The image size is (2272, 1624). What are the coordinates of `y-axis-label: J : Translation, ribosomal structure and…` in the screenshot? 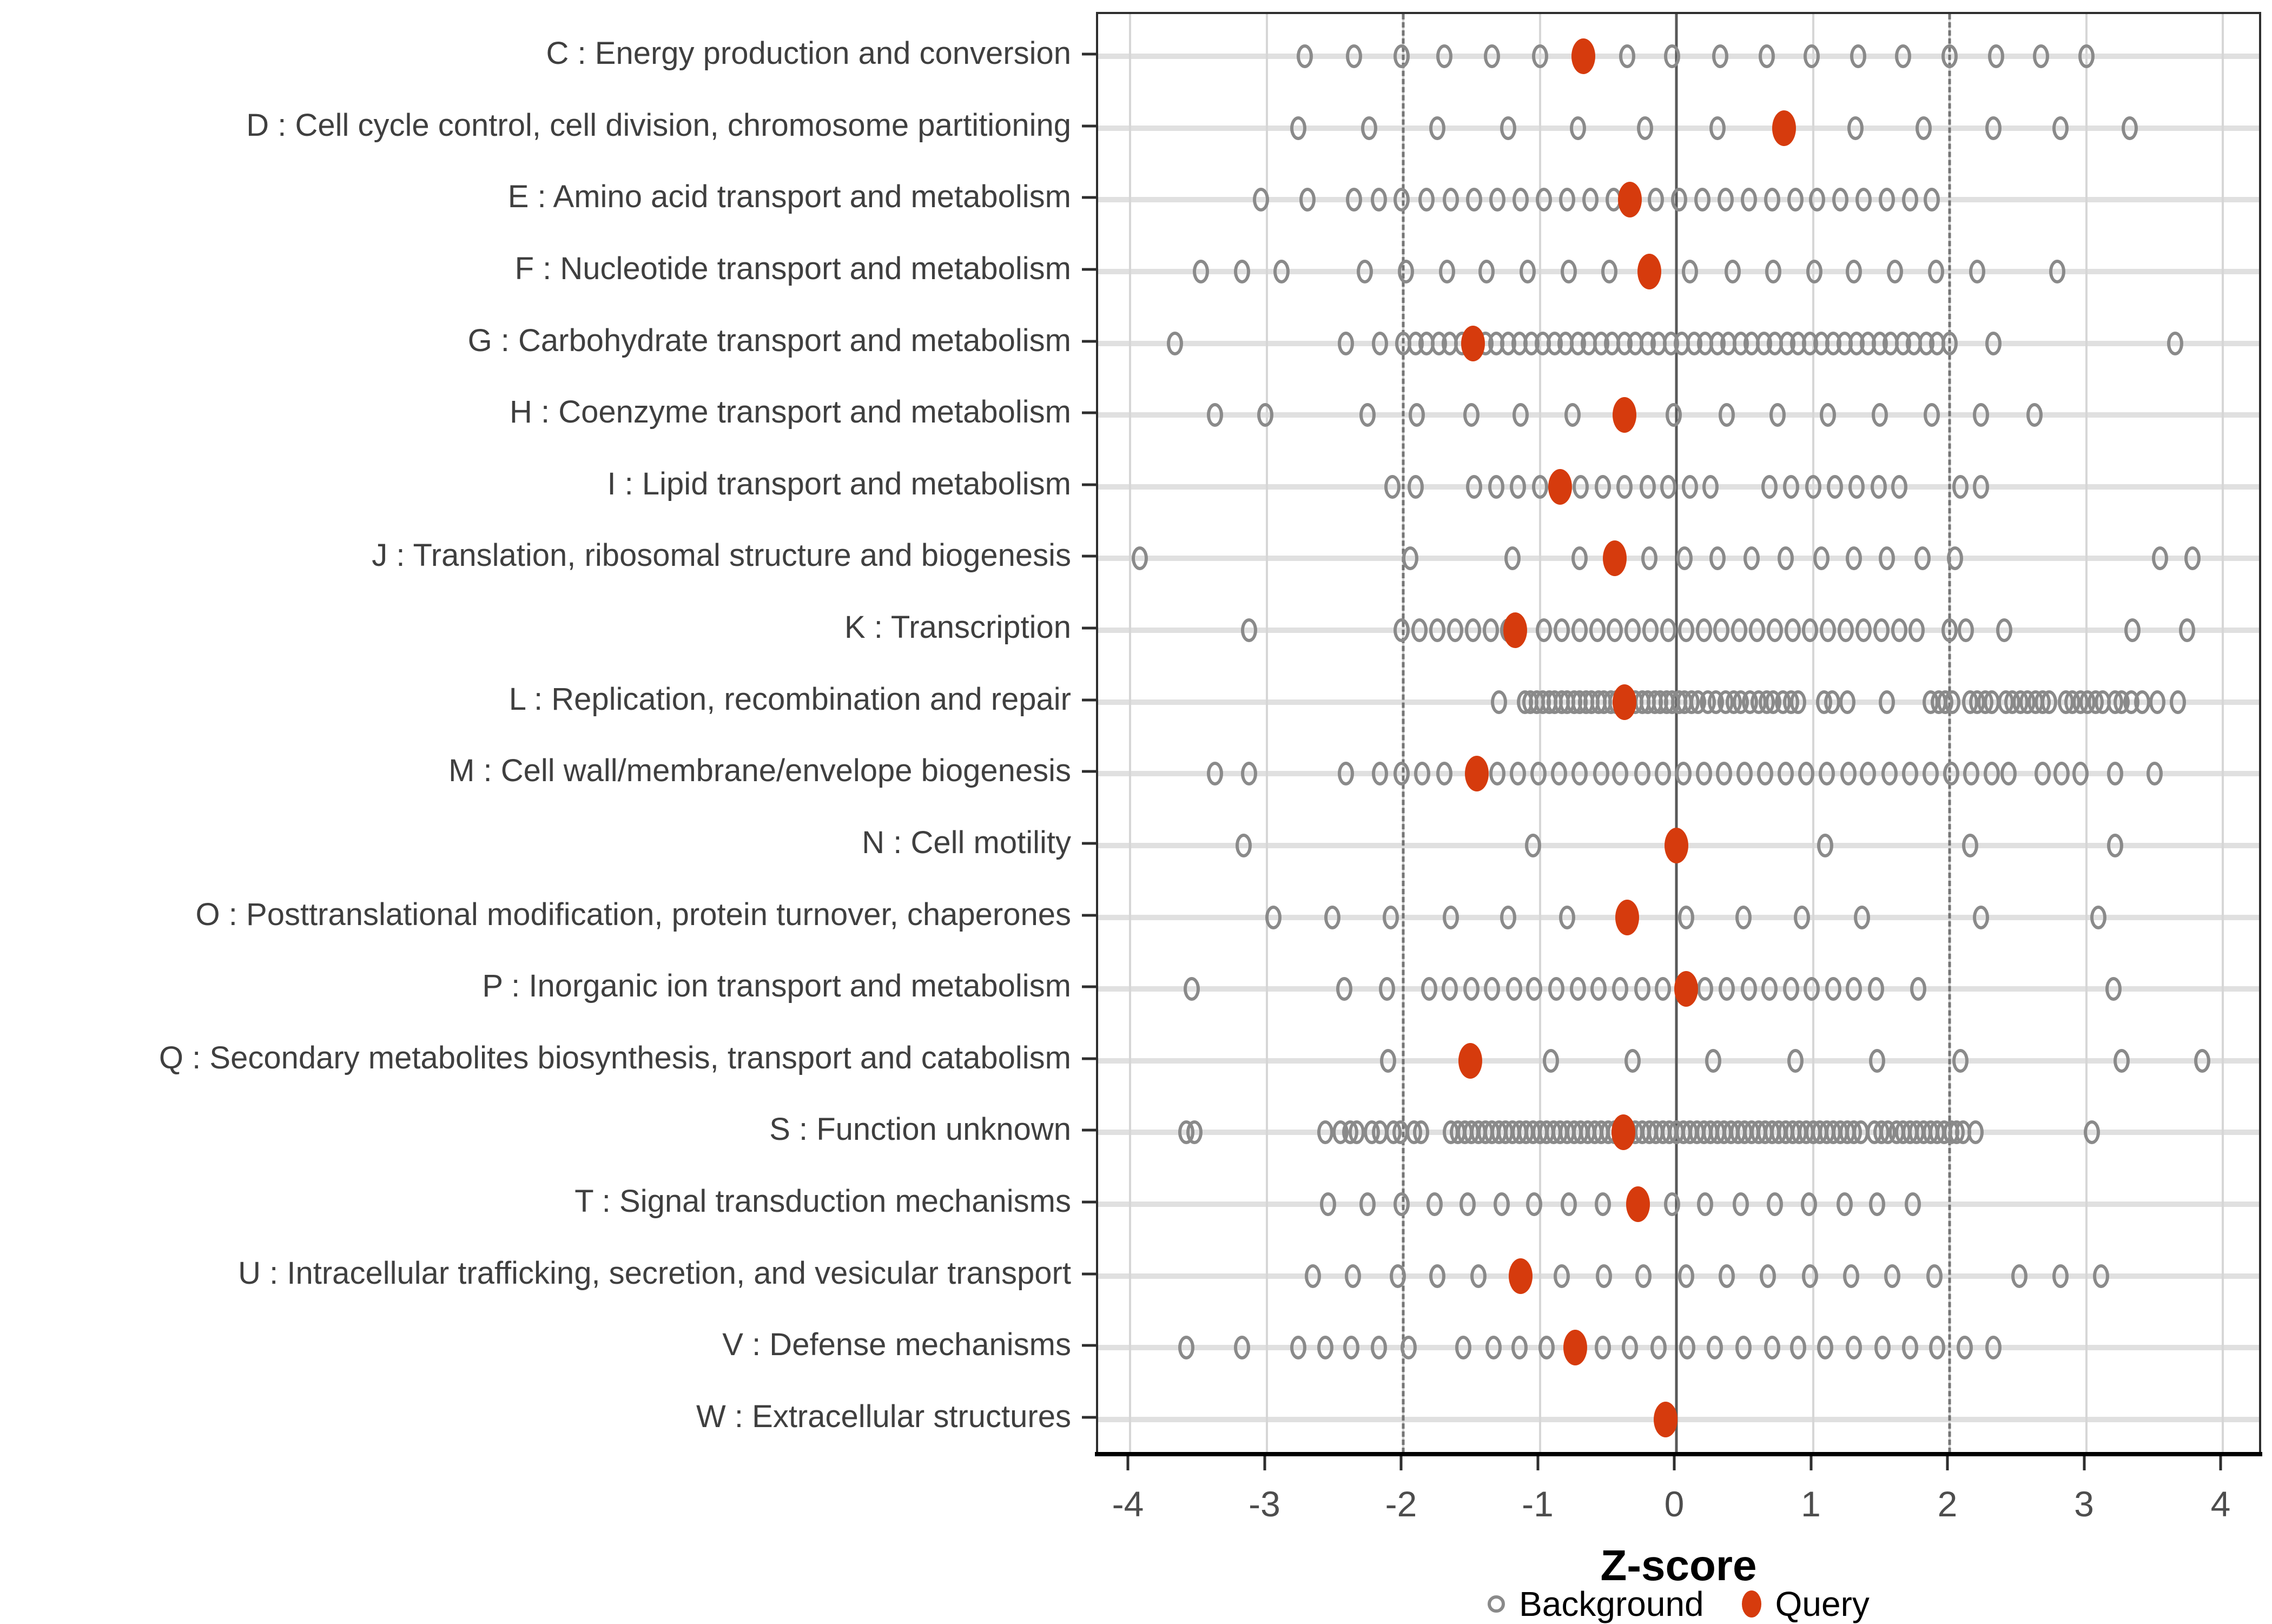 It's located at (721, 556).